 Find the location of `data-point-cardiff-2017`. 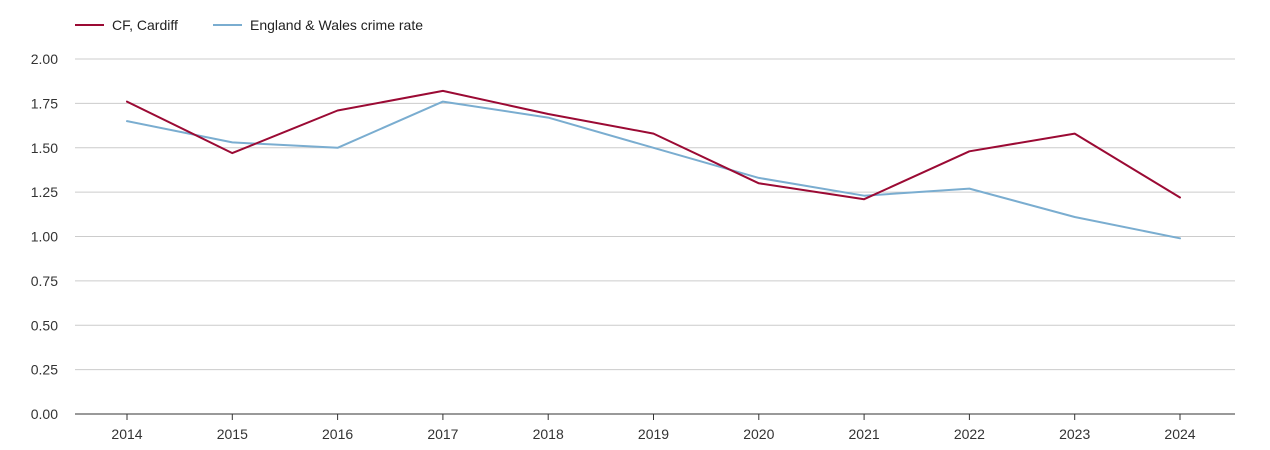

data-point-cardiff-2017 is located at coordinates (443, 91).